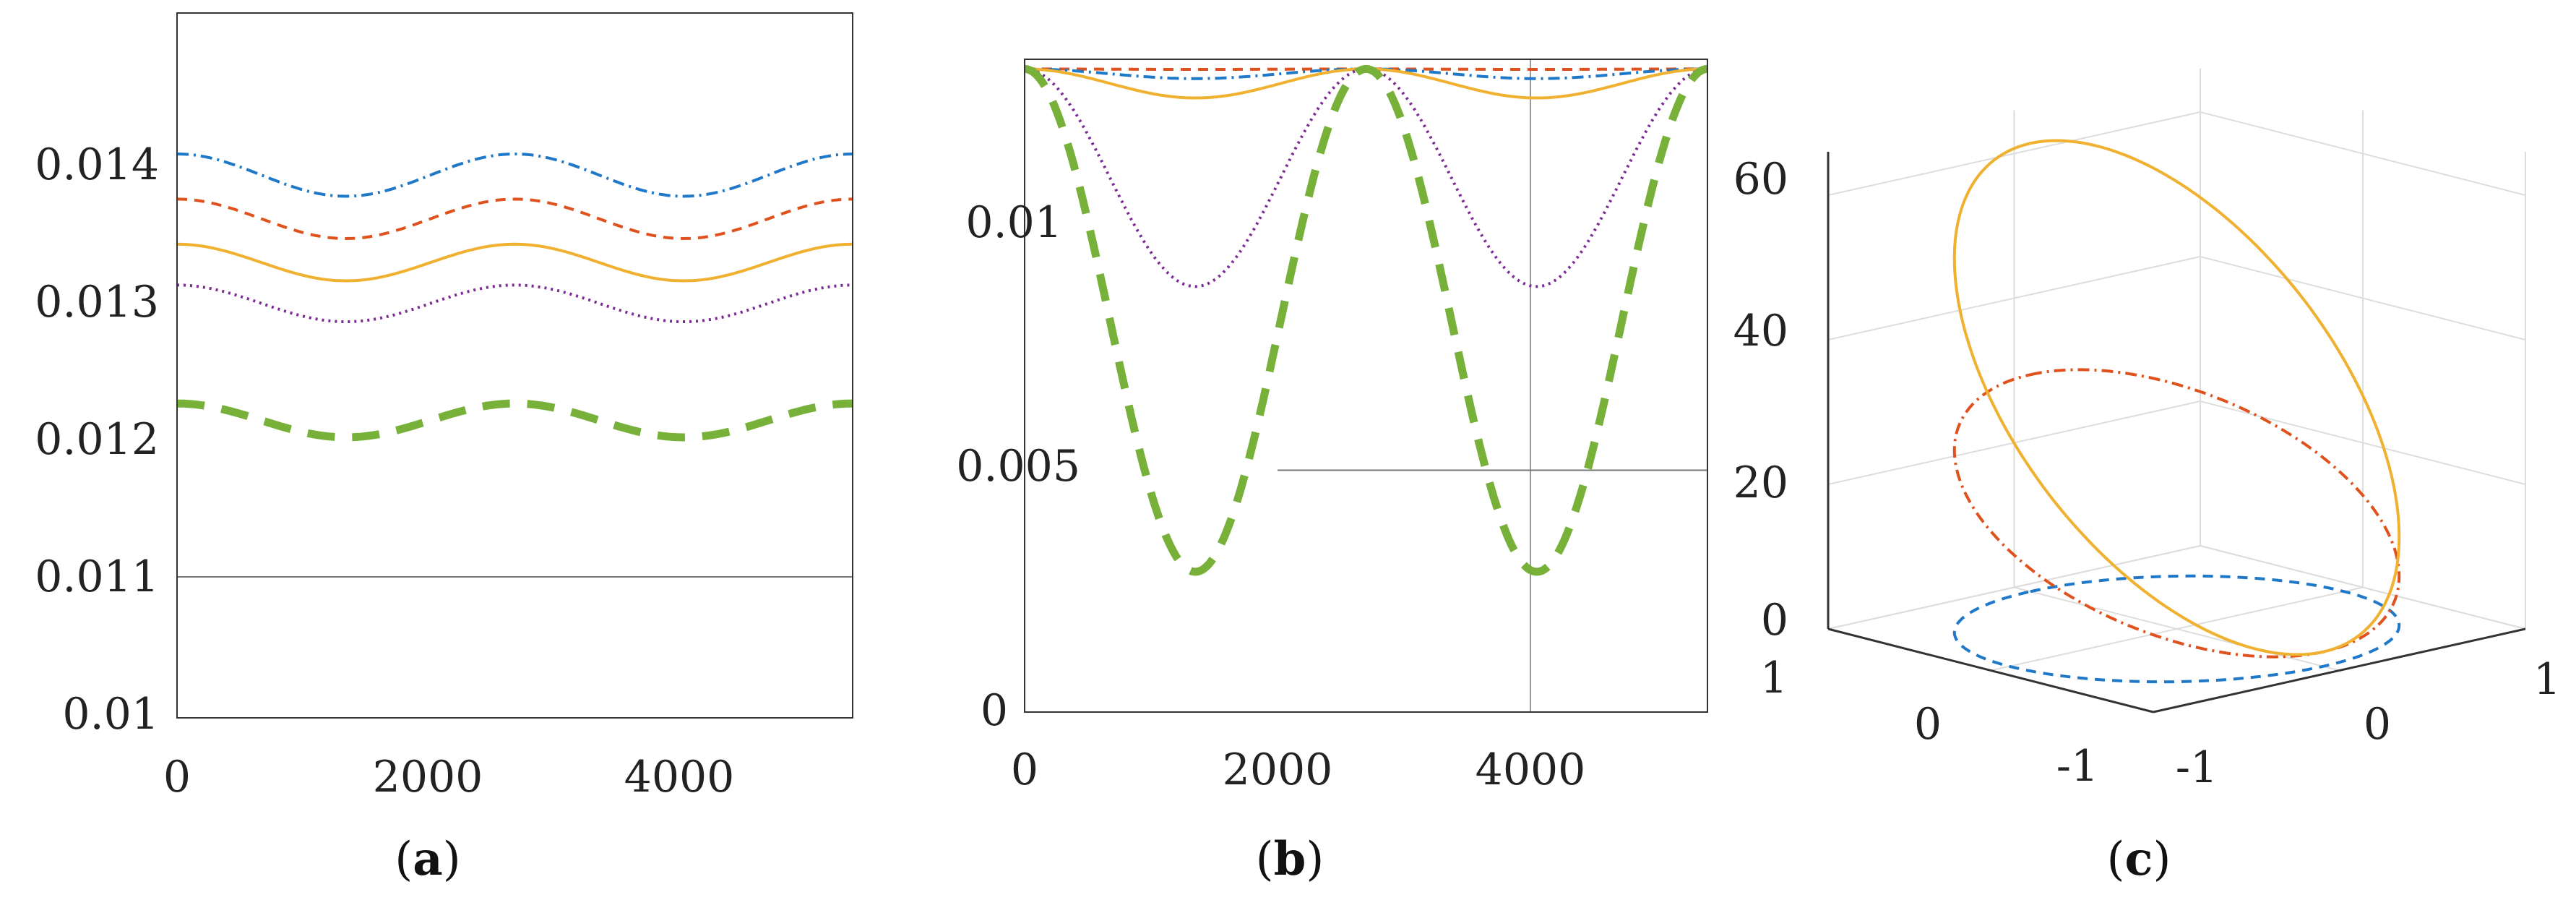 This screenshot has width=2576, height=900. I want to click on panel-c-z-tick: 0, so click(1774, 620).